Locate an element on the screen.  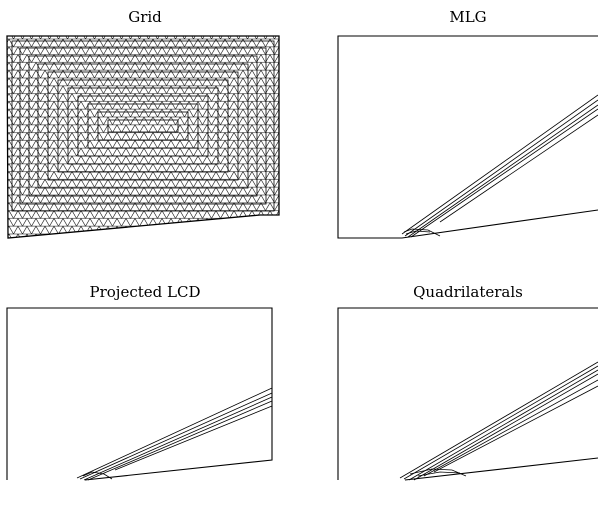
panel-title-projected-lcd: Projected LCD is located at coordinates (145, 292).